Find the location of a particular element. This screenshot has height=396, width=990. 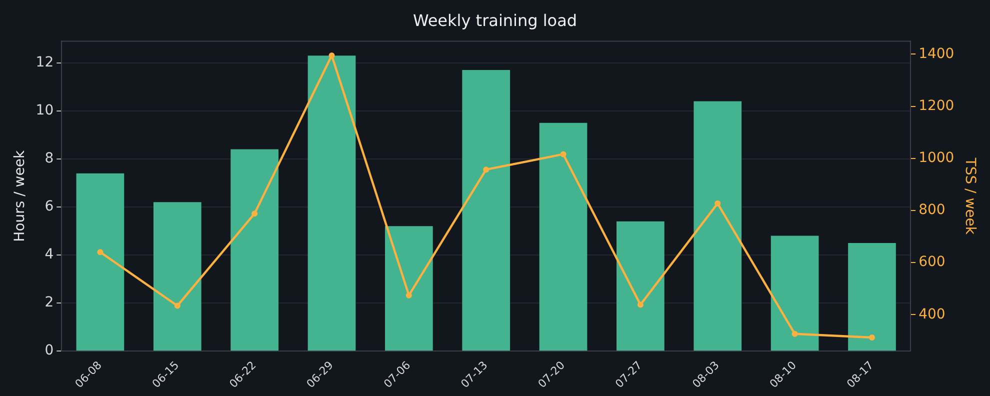

y-tick-label: 4 is located at coordinates (49, 254).